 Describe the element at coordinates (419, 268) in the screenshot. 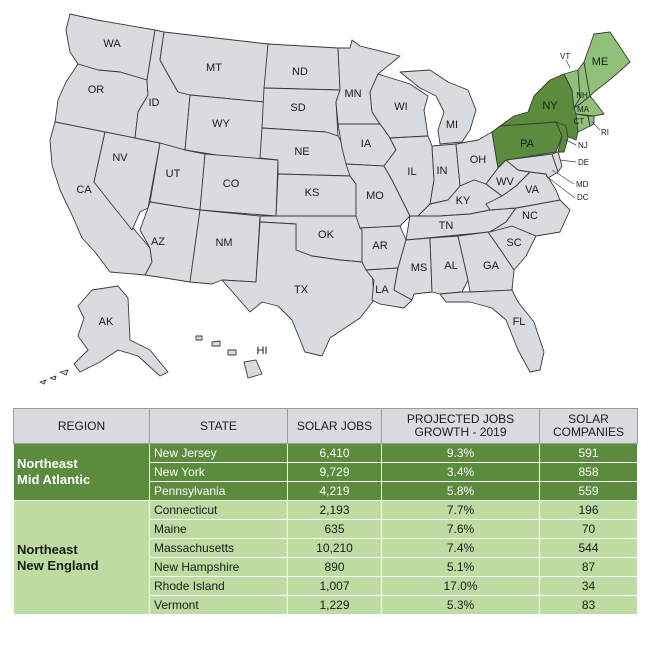

I see `label-ms: MS` at that location.